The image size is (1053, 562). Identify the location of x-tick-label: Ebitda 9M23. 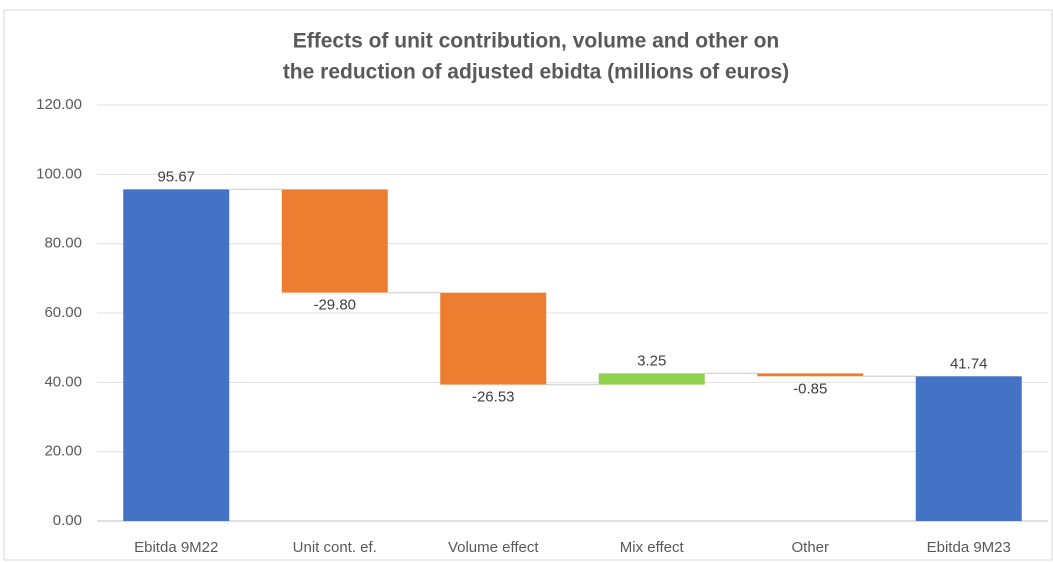
(969, 547).